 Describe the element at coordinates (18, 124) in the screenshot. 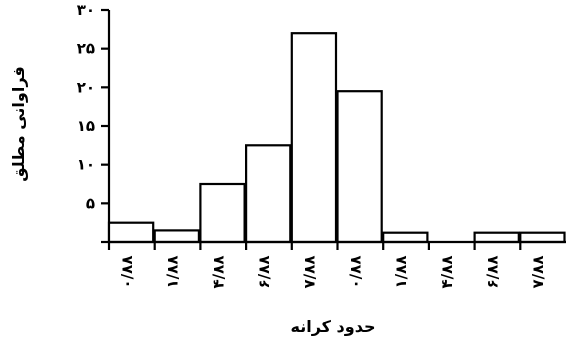

I see `y-axis-title: فراوانی مطلق` at that location.